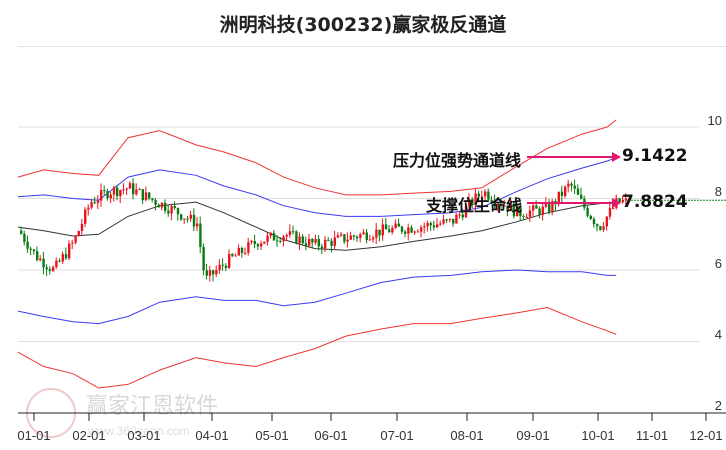 The image size is (726, 450). Describe the element at coordinates (144, 435) in the screenshot. I see `x-tick-03-01: 03-01` at that location.